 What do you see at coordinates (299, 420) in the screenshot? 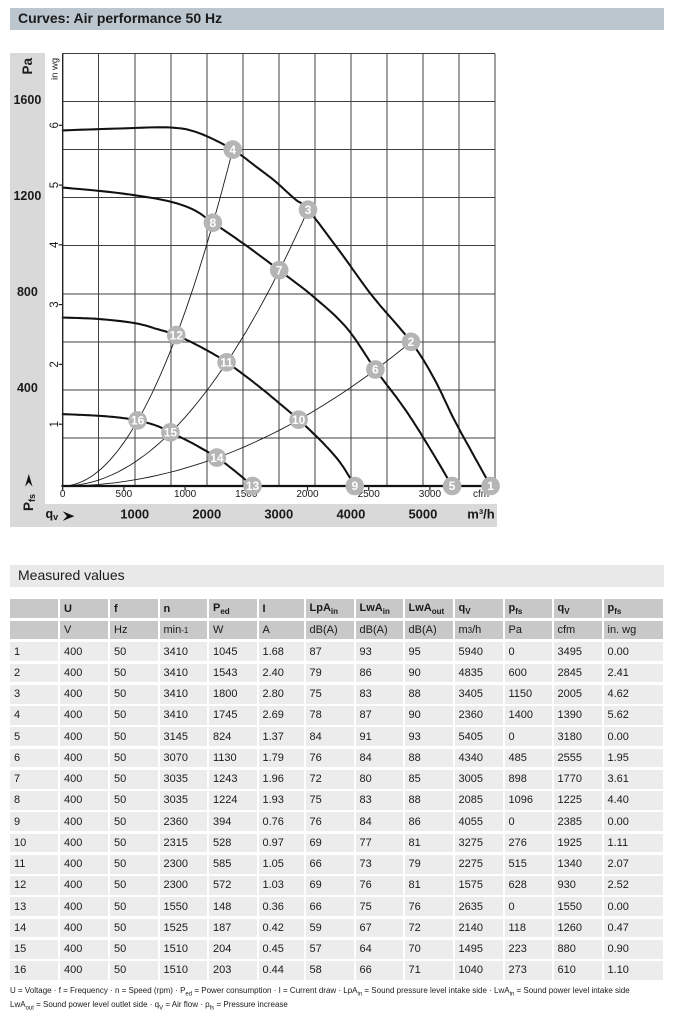
I see `svg-text: 10` at bounding box center [299, 420].